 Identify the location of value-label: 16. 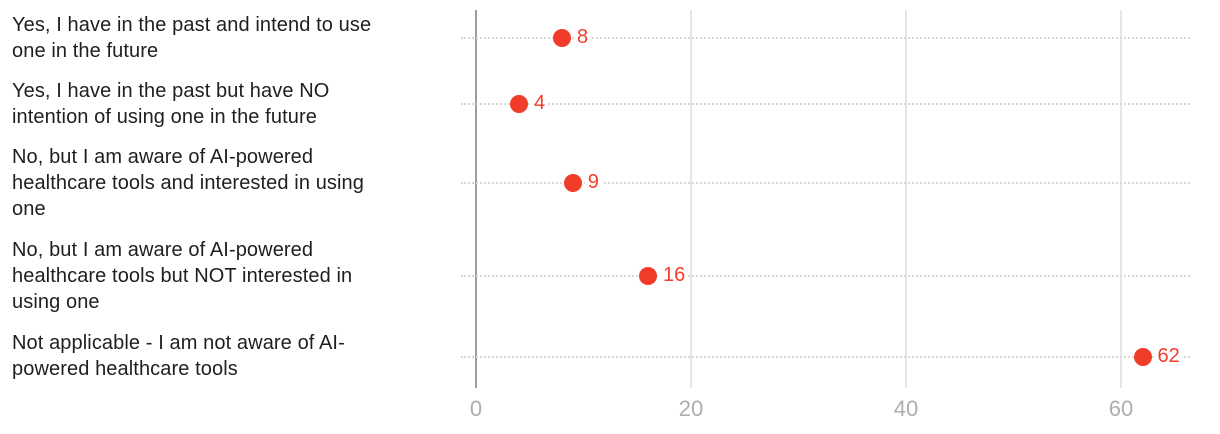
(674, 275).